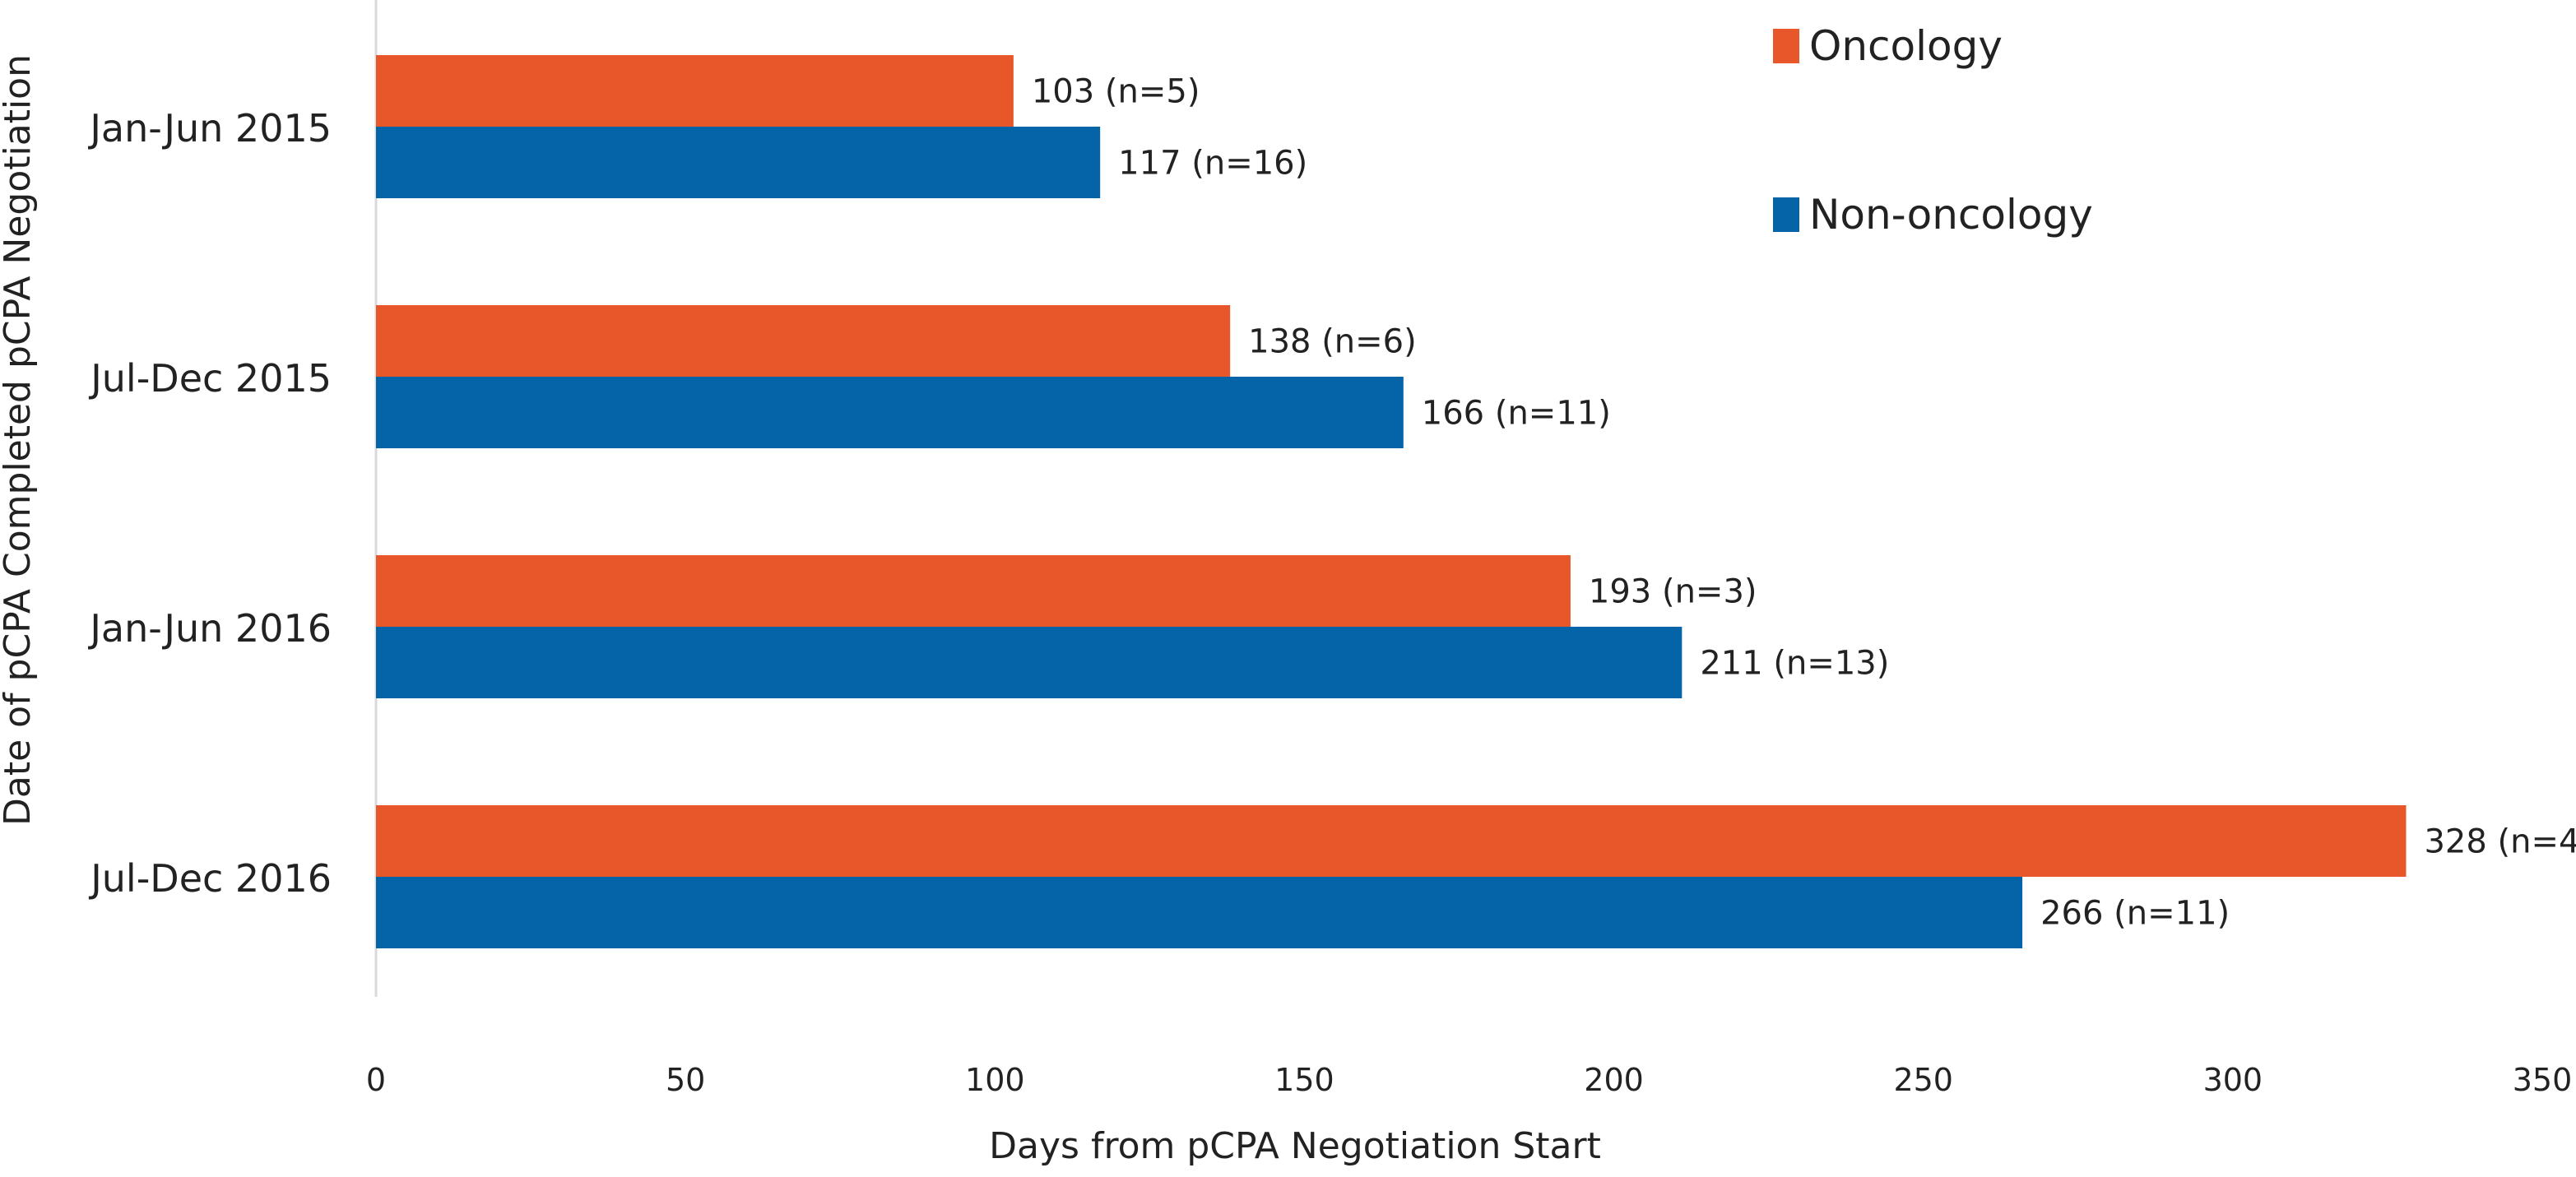 Image resolution: width=2576 pixels, height=1177 pixels. I want to click on data-label: 117 (n=16), so click(1213, 164).